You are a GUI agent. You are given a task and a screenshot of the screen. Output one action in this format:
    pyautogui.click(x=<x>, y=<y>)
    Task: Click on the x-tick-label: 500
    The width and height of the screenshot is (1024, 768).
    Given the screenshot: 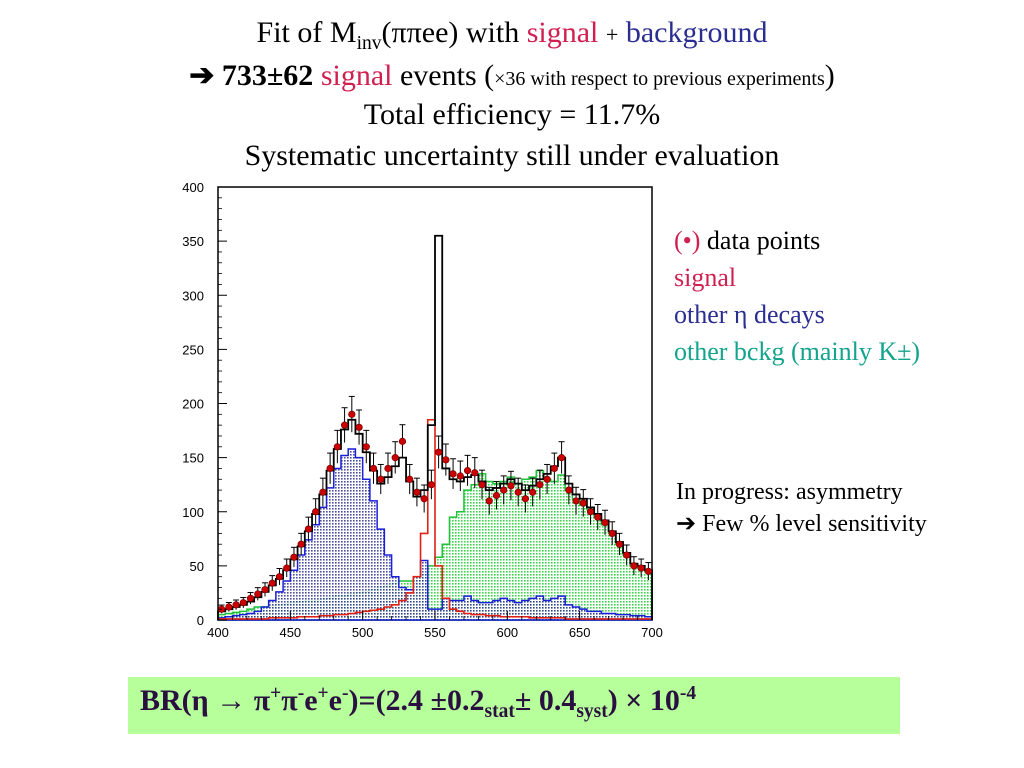 What is the action you would take?
    pyautogui.click(x=363, y=632)
    